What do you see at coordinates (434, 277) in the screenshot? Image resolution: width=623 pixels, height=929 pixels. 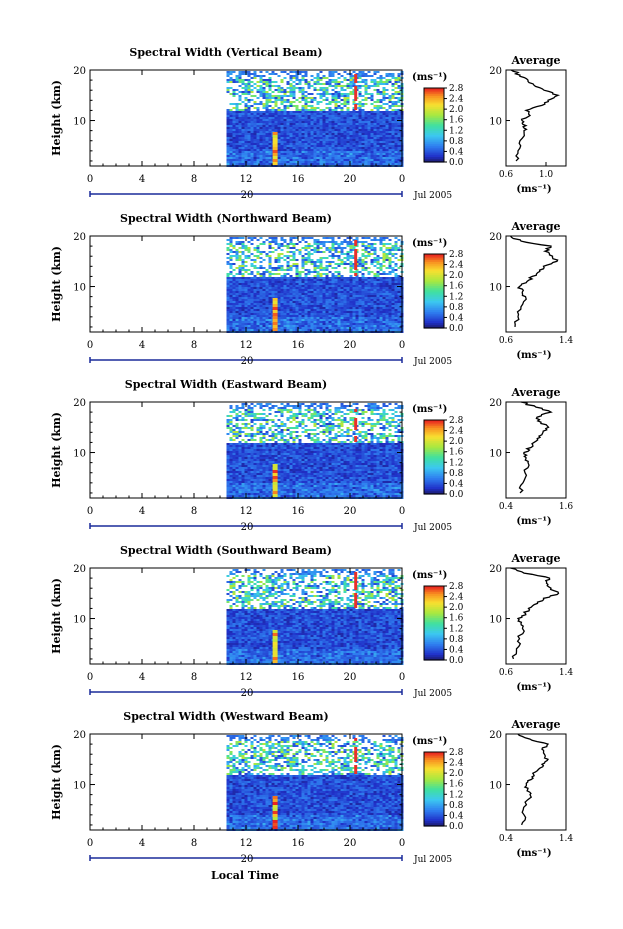 I see `colorbar-segment` at bounding box center [434, 277].